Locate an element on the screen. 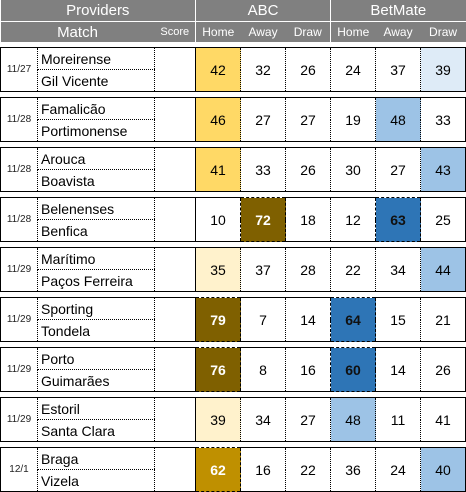 The width and height of the screenshot is (466, 492). abc-draw-probability: 16 is located at coordinates (308, 369).